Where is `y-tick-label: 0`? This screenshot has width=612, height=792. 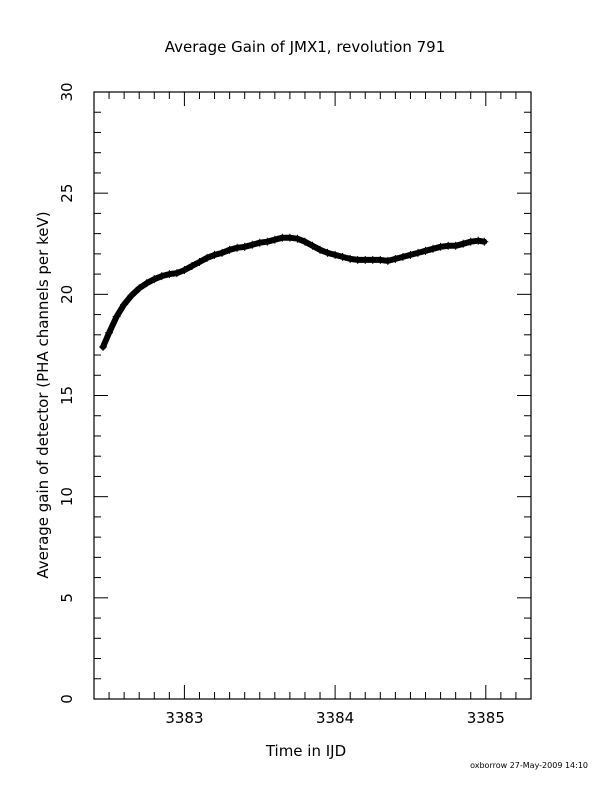 y-tick-label: 0 is located at coordinates (67, 699).